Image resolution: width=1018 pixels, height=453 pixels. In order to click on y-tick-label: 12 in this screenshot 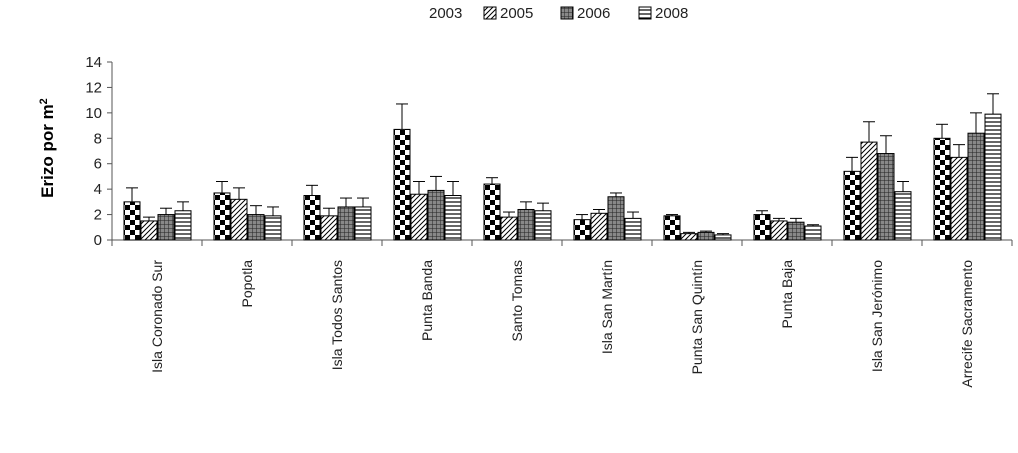, I will do `click(93, 87)`.